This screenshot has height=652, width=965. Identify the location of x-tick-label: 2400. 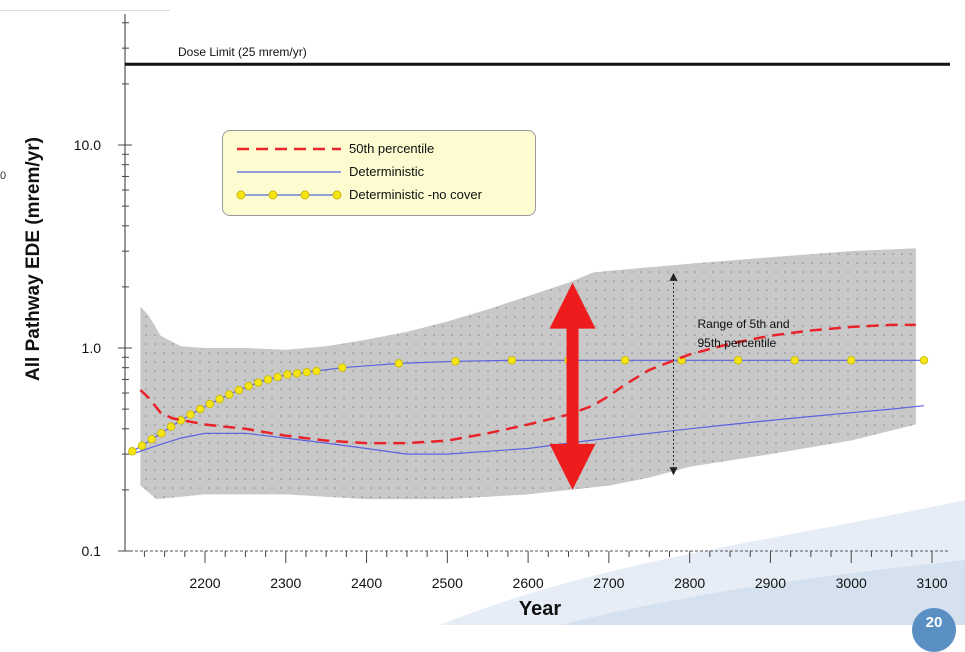
(366, 583).